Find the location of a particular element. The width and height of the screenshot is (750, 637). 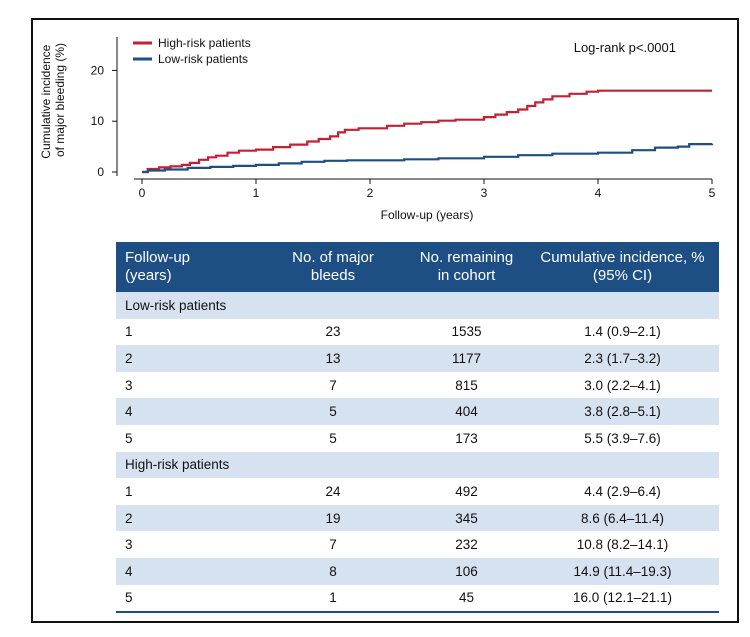

table-row: 3 7 232 10.8 (8.2–14.1) is located at coordinates (417, 544).